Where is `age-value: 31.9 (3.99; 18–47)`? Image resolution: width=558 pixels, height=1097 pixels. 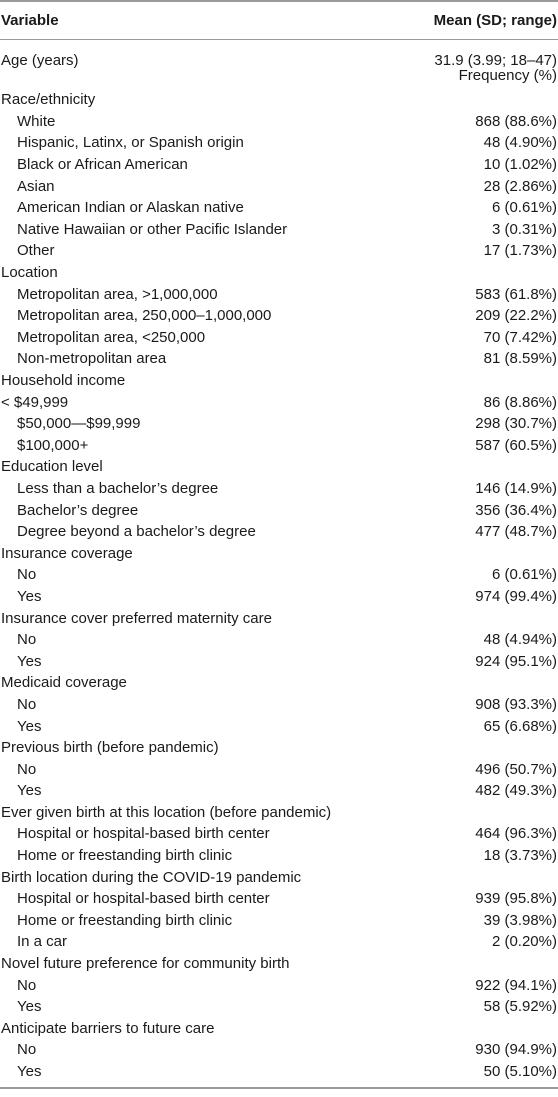
age-value: 31.9 (3.99; 18–47) is located at coordinates (495, 60).